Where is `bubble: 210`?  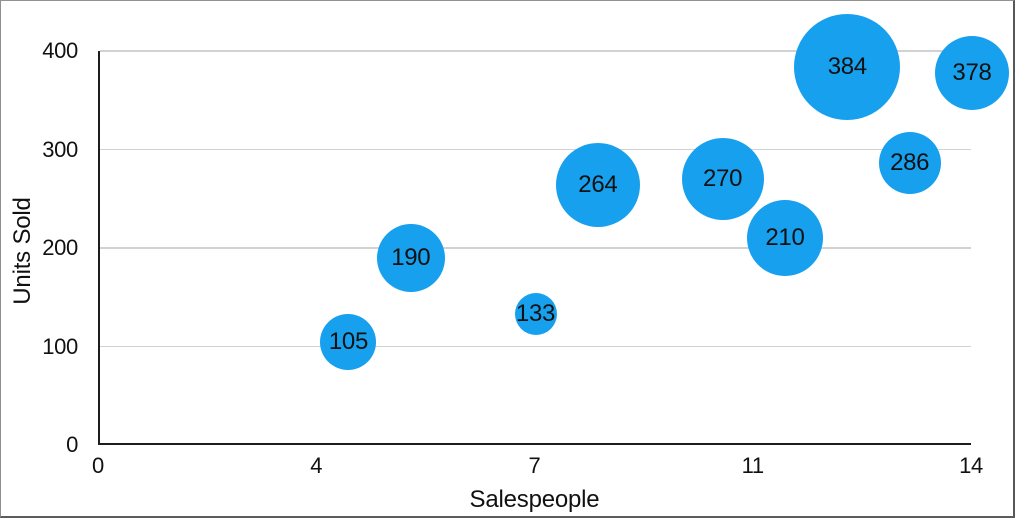
bubble: 210 is located at coordinates (784, 238).